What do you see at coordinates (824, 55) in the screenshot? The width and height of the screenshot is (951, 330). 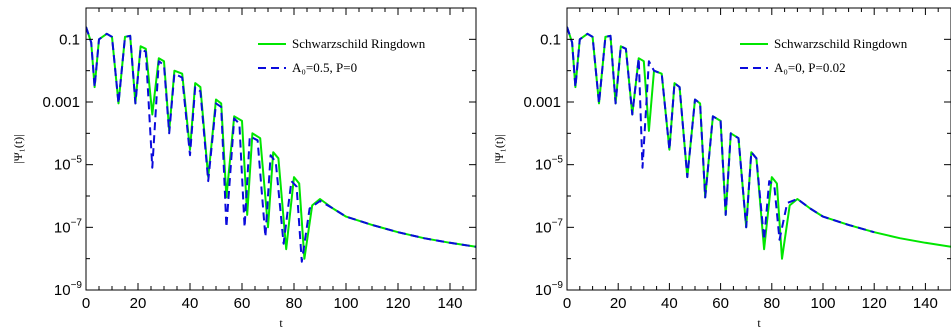 I see `legend: Schwarzschild Ringdown A₀=0, P=0.02` at bounding box center [824, 55].